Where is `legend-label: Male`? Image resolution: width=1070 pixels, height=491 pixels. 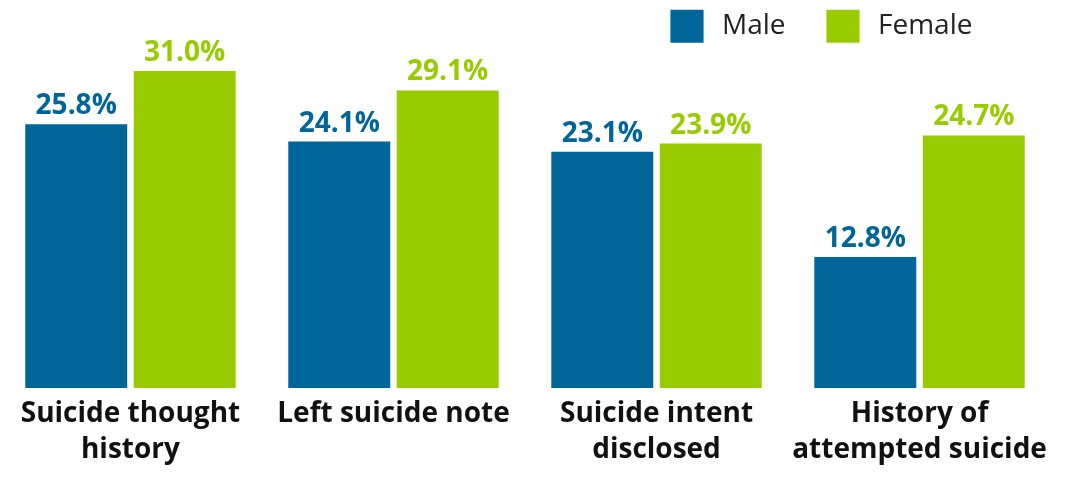
legend-label: Male is located at coordinates (754, 23).